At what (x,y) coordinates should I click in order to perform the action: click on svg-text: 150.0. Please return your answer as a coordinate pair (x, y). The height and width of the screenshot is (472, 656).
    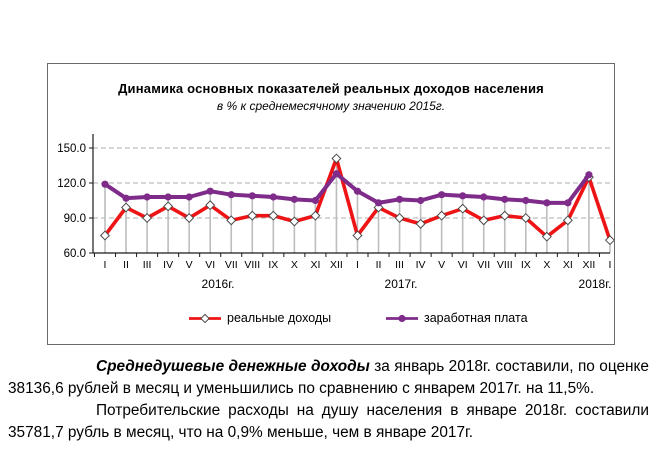
    Looking at the image, I should click on (71, 149).